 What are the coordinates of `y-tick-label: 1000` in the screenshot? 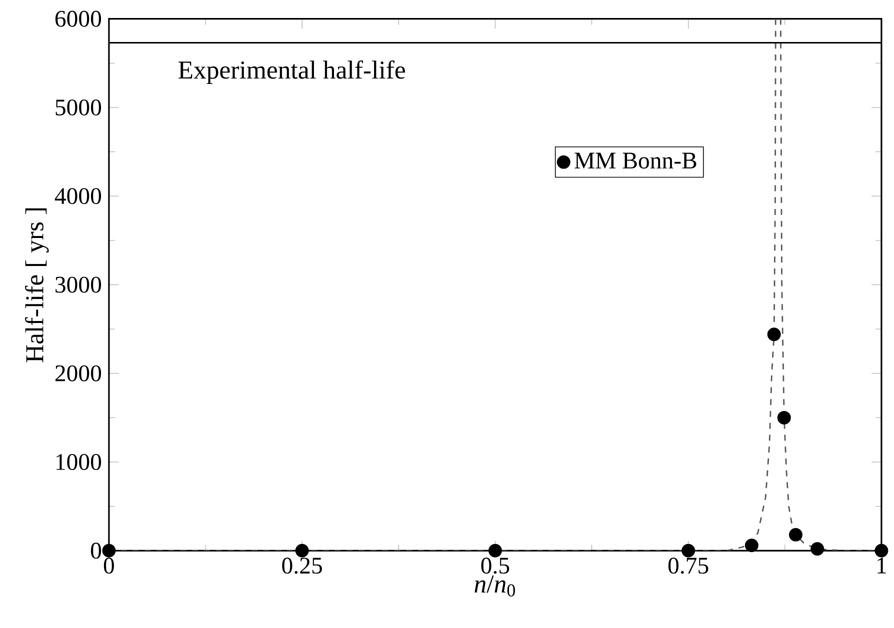 It's located at (79, 462).